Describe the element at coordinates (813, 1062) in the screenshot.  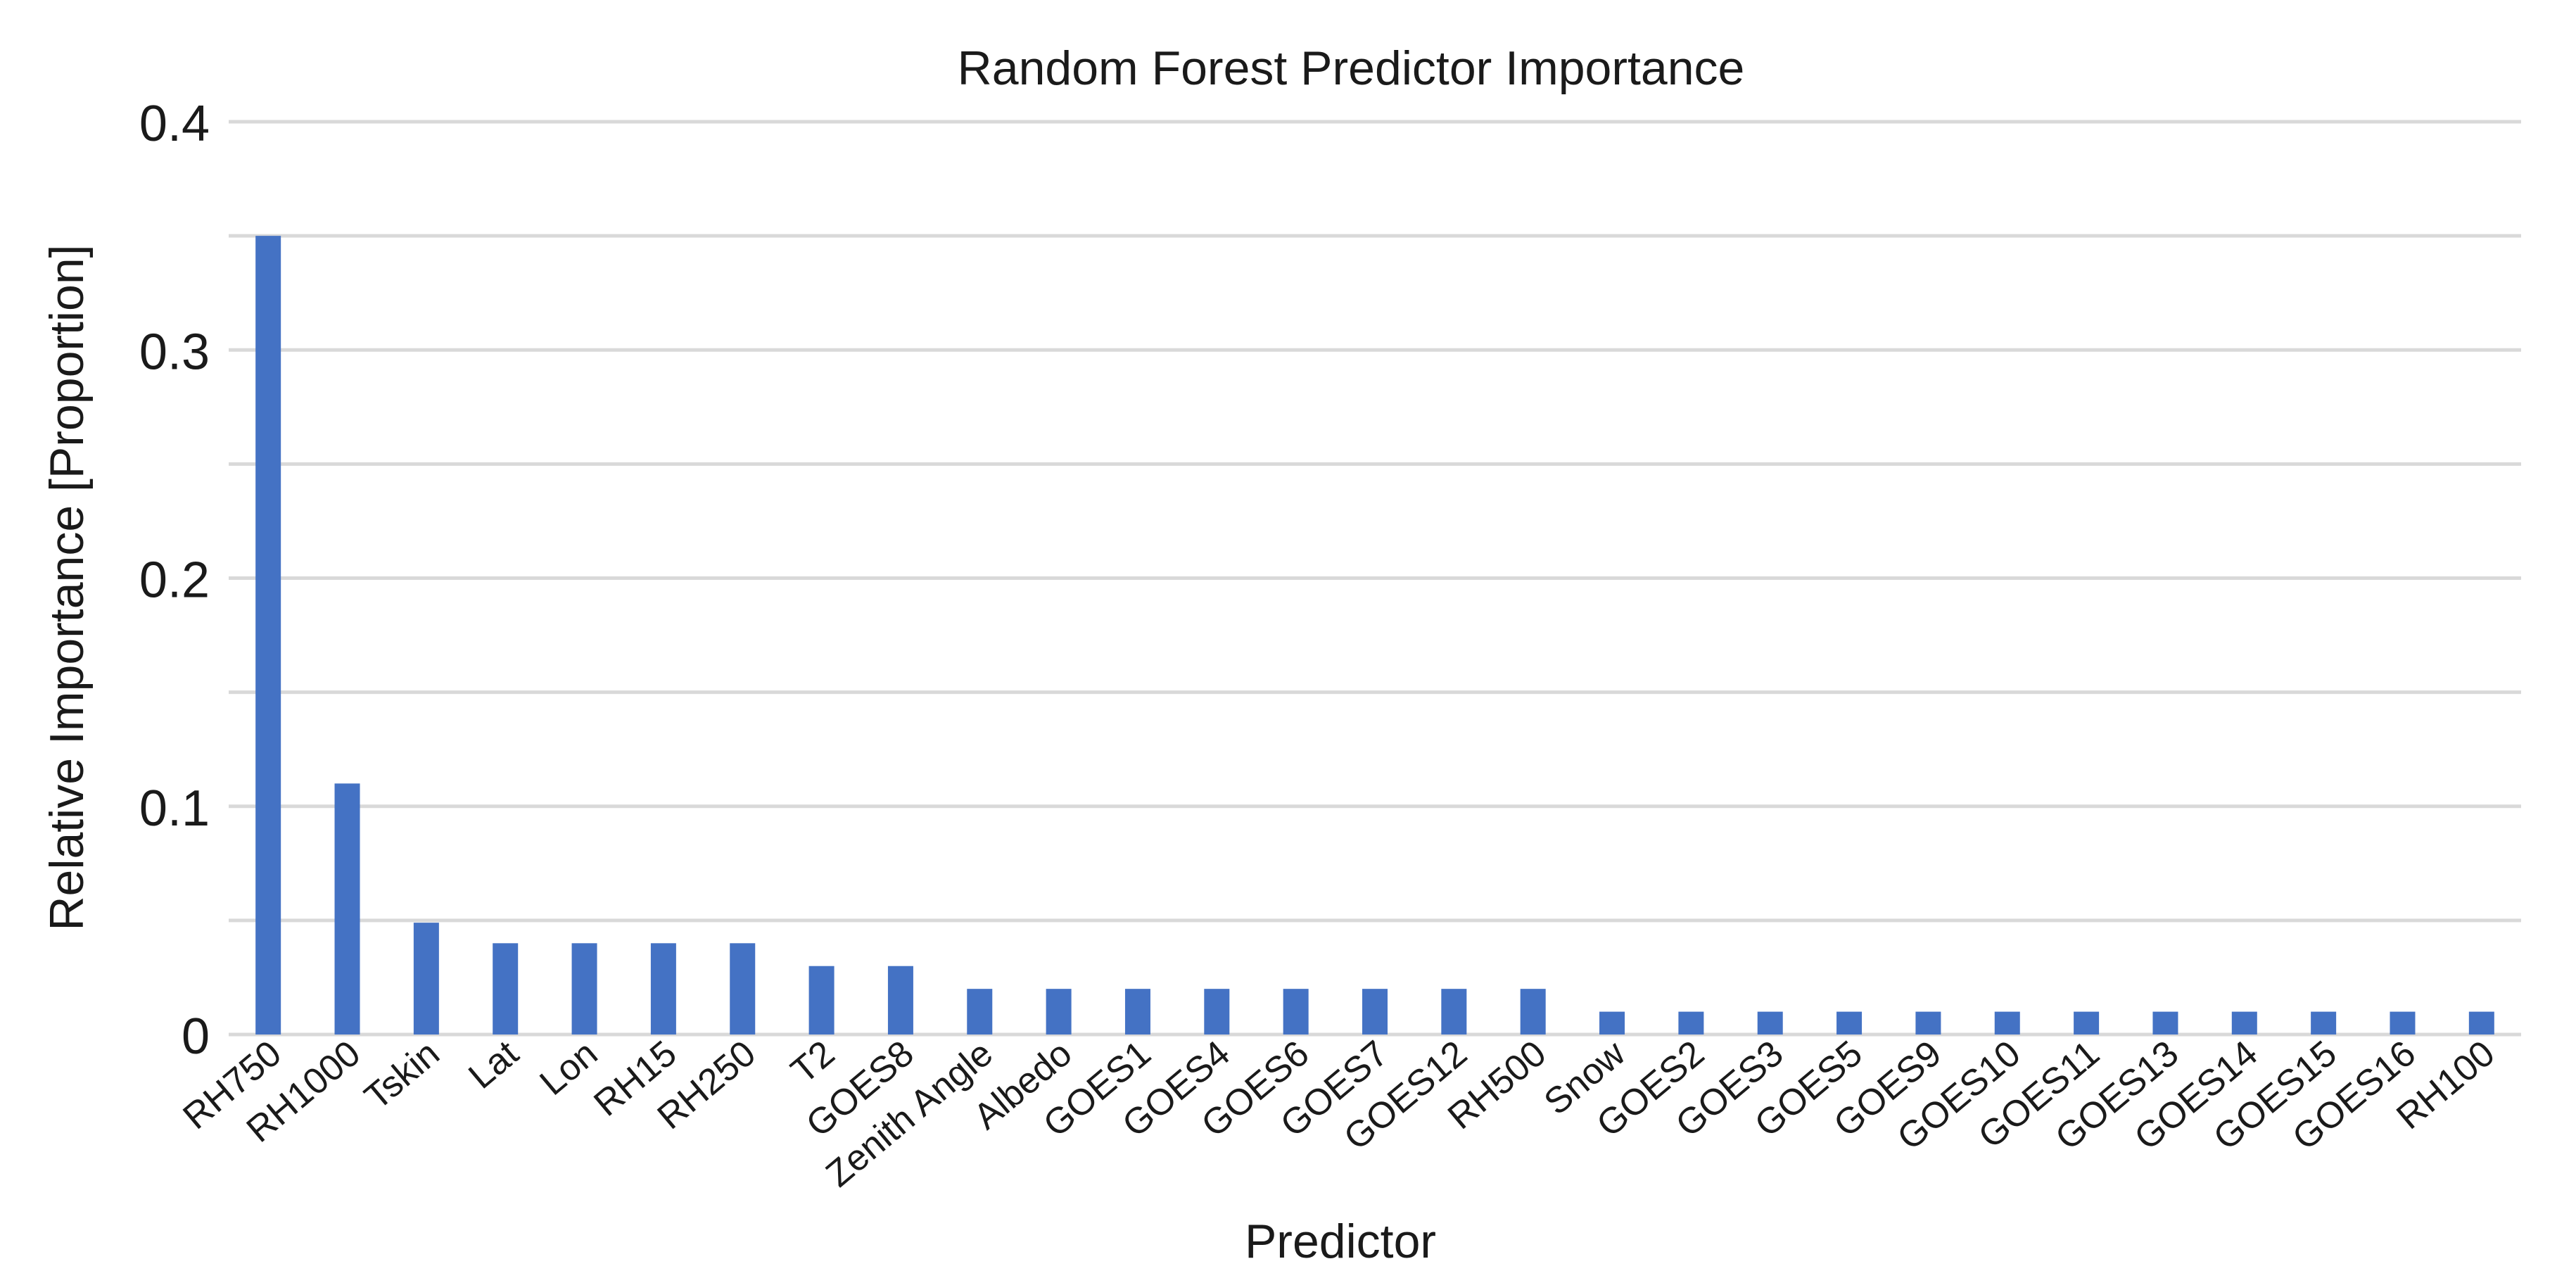
I see `x-tick-label: T2` at that location.